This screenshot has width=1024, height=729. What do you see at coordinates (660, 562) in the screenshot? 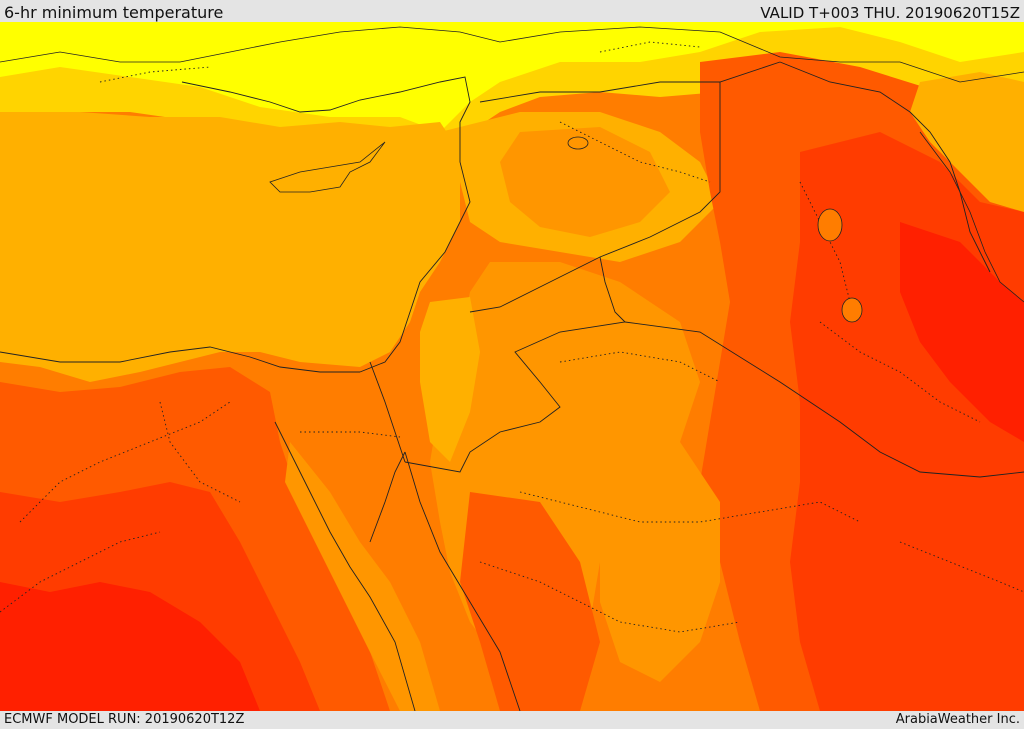
I see `field-amber-saudi-center` at bounding box center [660, 562].